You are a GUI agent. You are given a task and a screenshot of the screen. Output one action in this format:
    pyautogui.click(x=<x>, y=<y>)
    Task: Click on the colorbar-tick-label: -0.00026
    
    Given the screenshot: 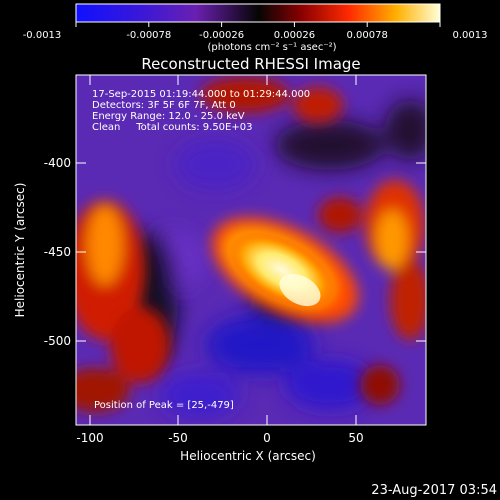 What is the action you would take?
    pyautogui.click(x=221, y=35)
    